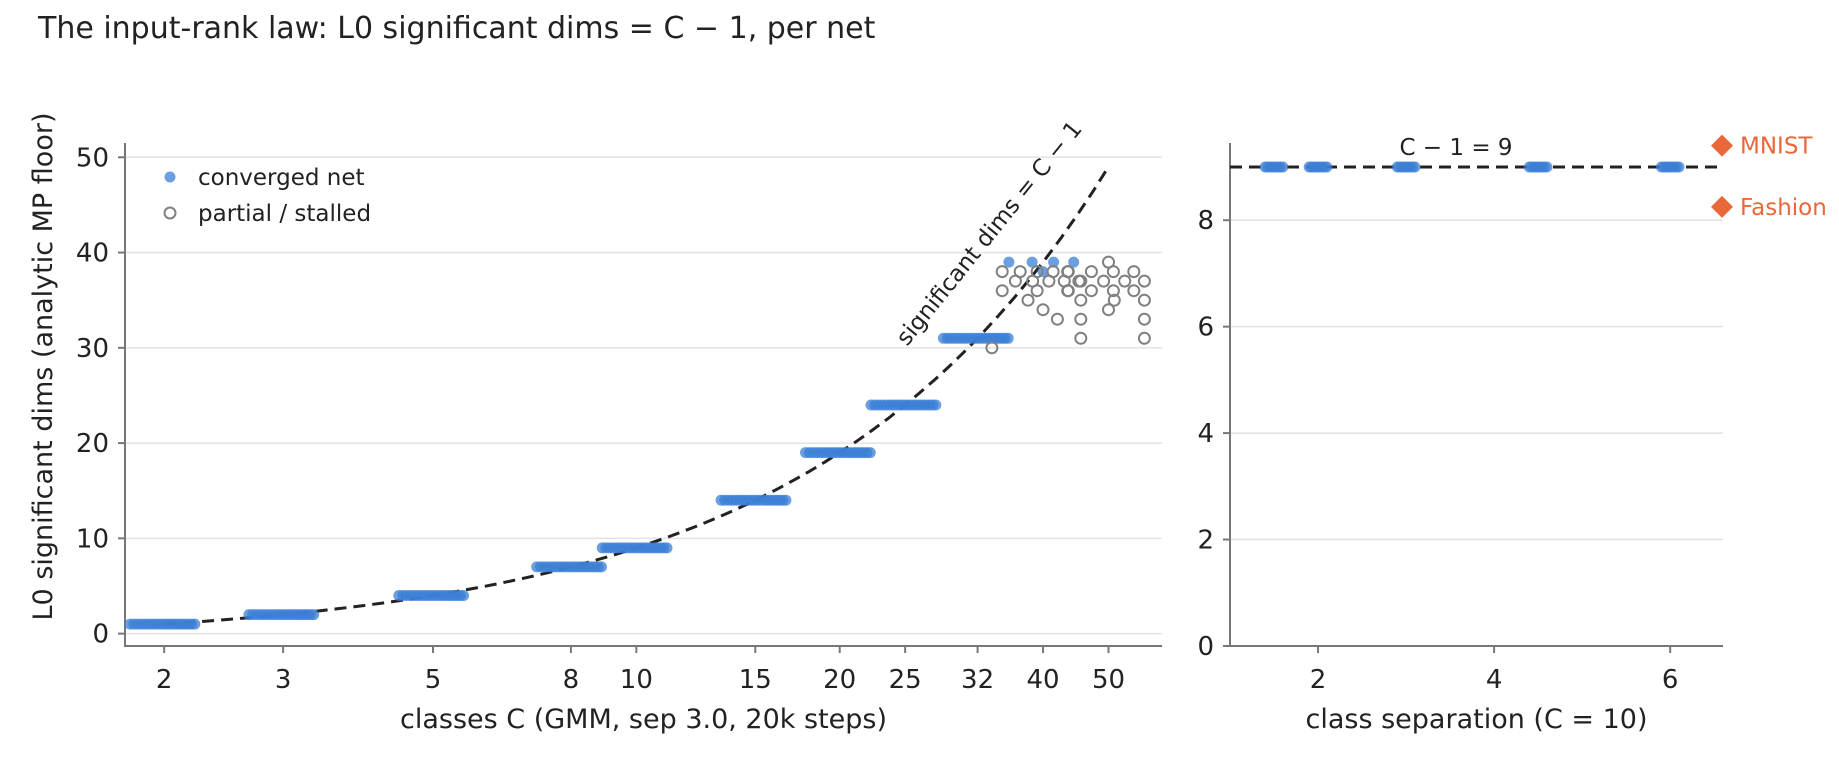  Describe the element at coordinates (281, 178) in the screenshot. I see `legend-label-converged: converged net` at that location.